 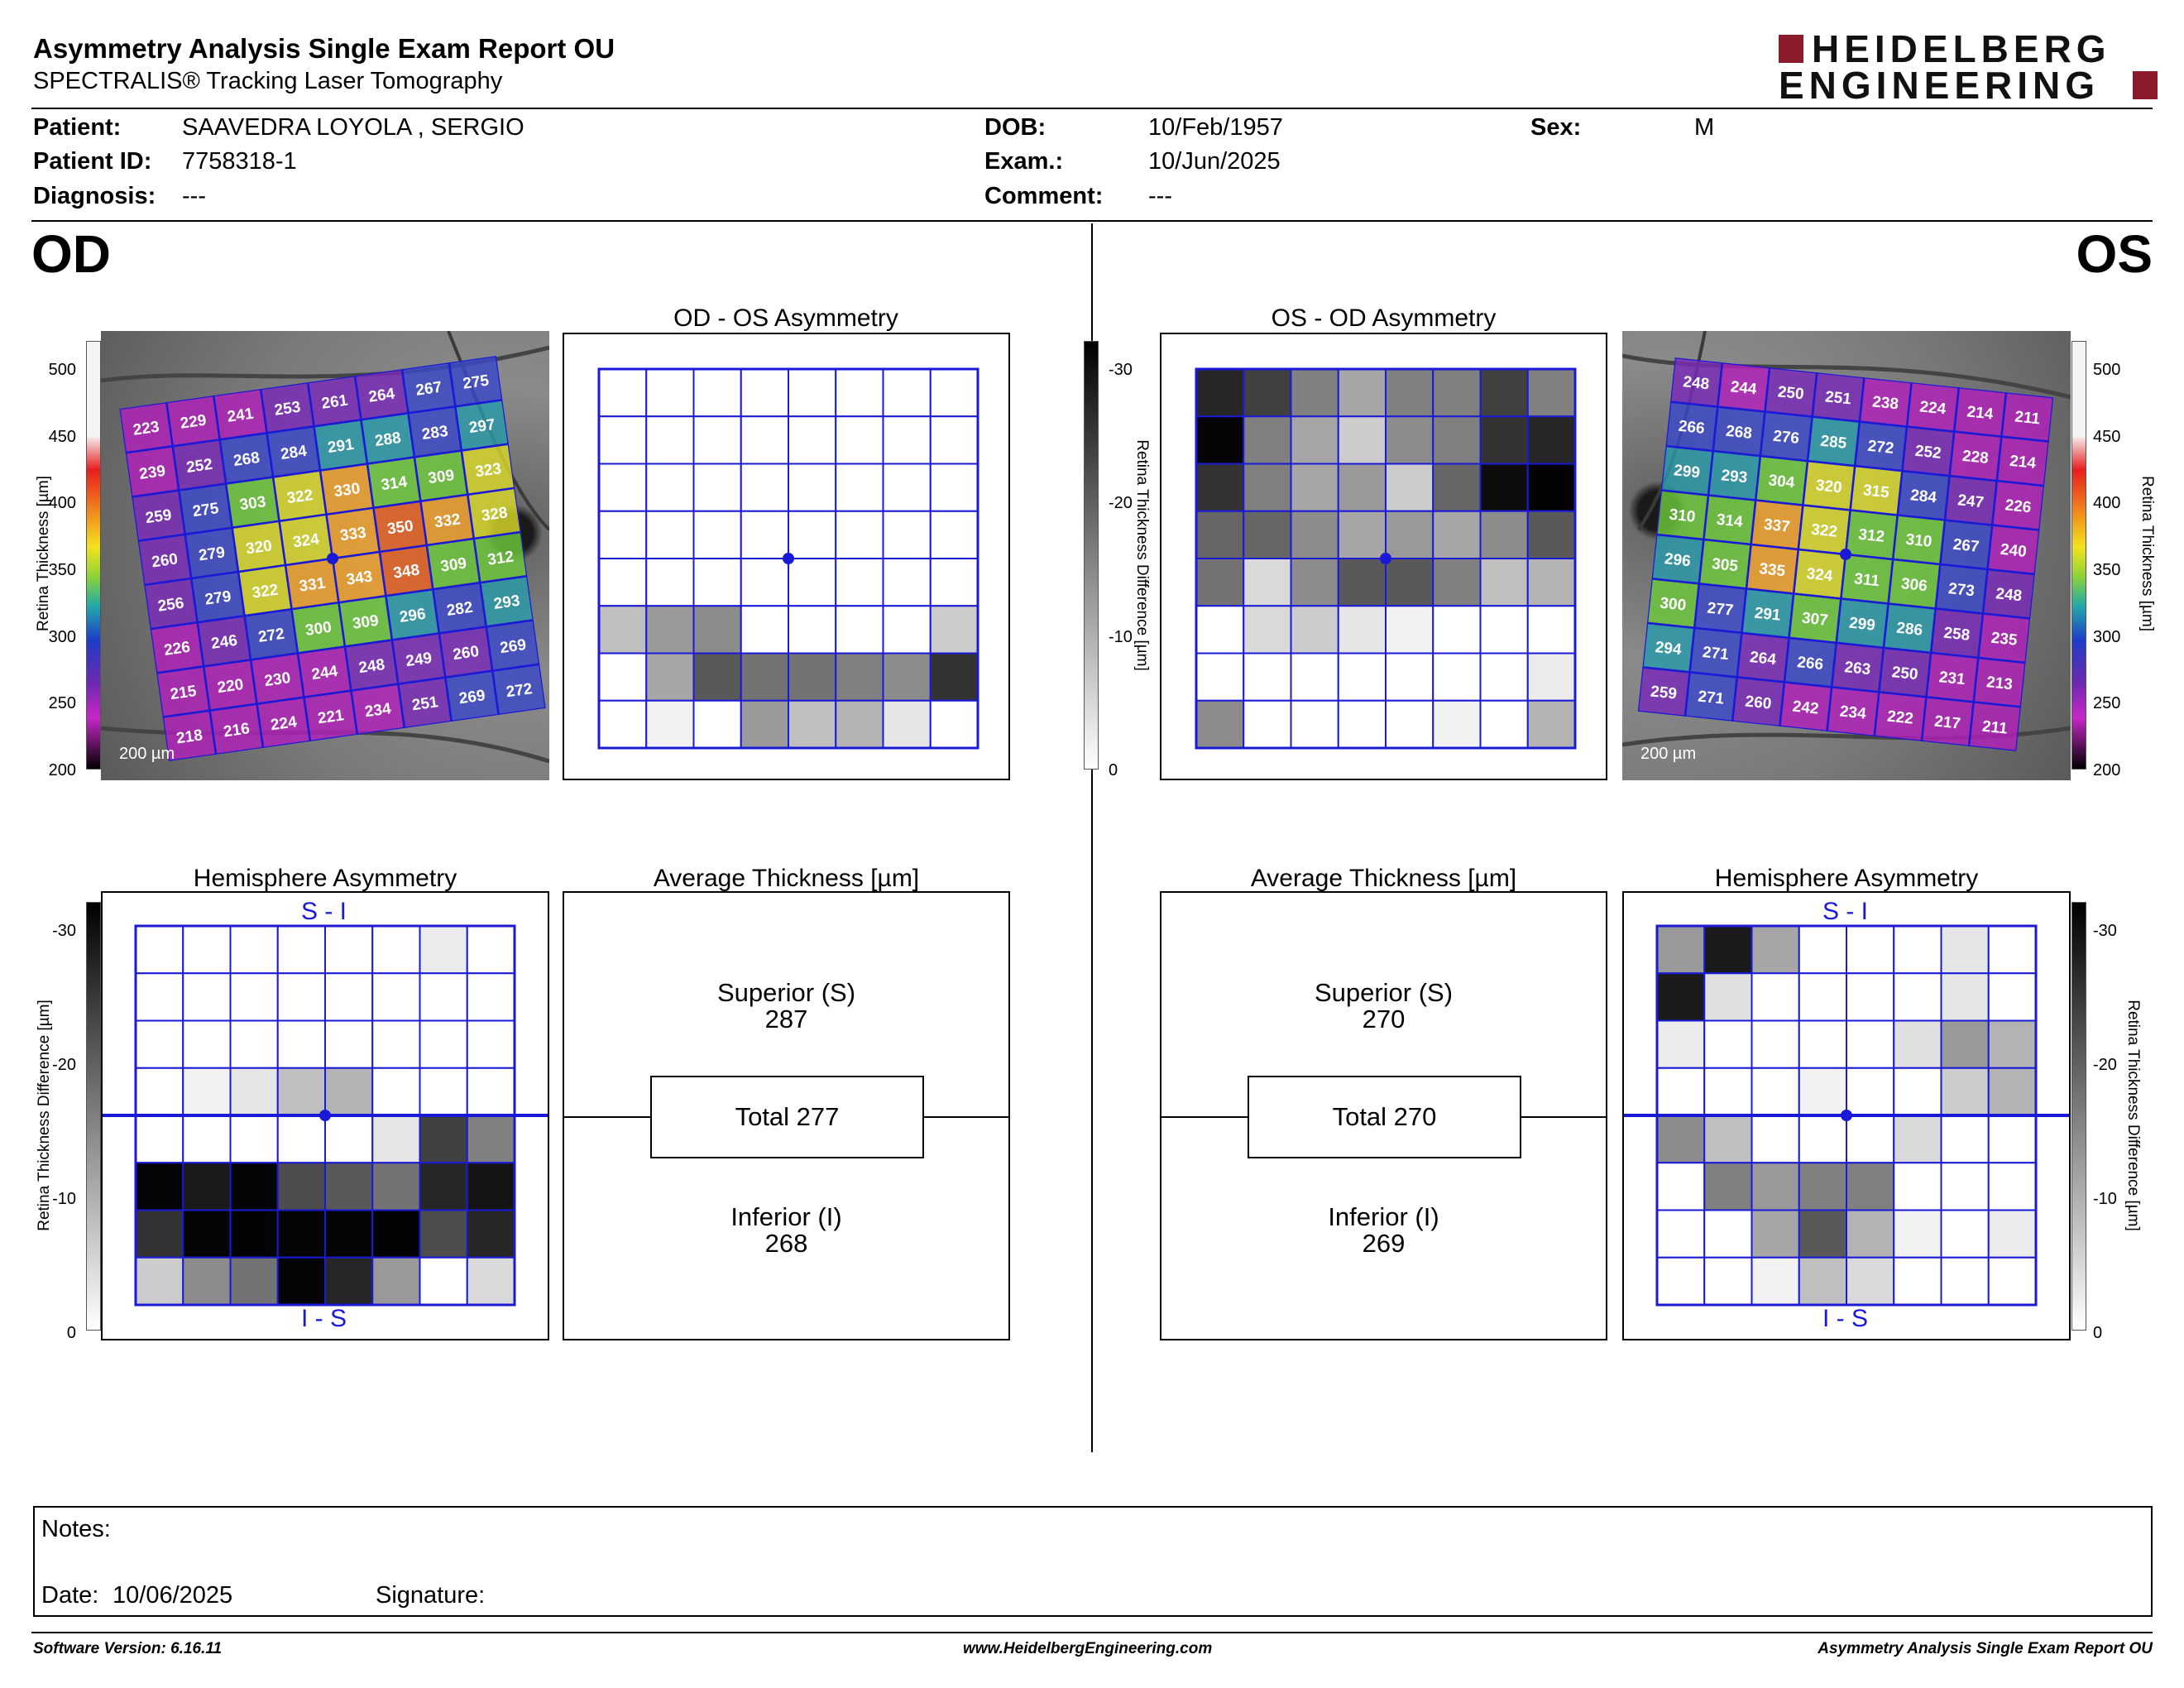 I want to click on thickness-value: 260, so click(x=165, y=560).